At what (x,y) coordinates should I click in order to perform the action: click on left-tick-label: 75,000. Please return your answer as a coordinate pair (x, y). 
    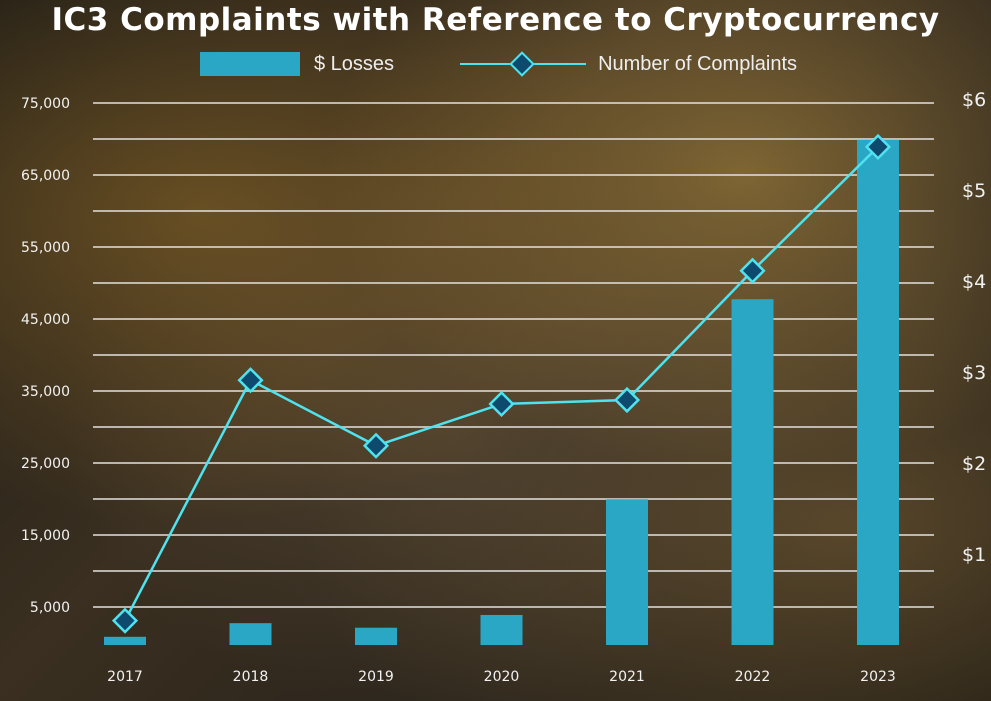
    Looking at the image, I should click on (45, 104).